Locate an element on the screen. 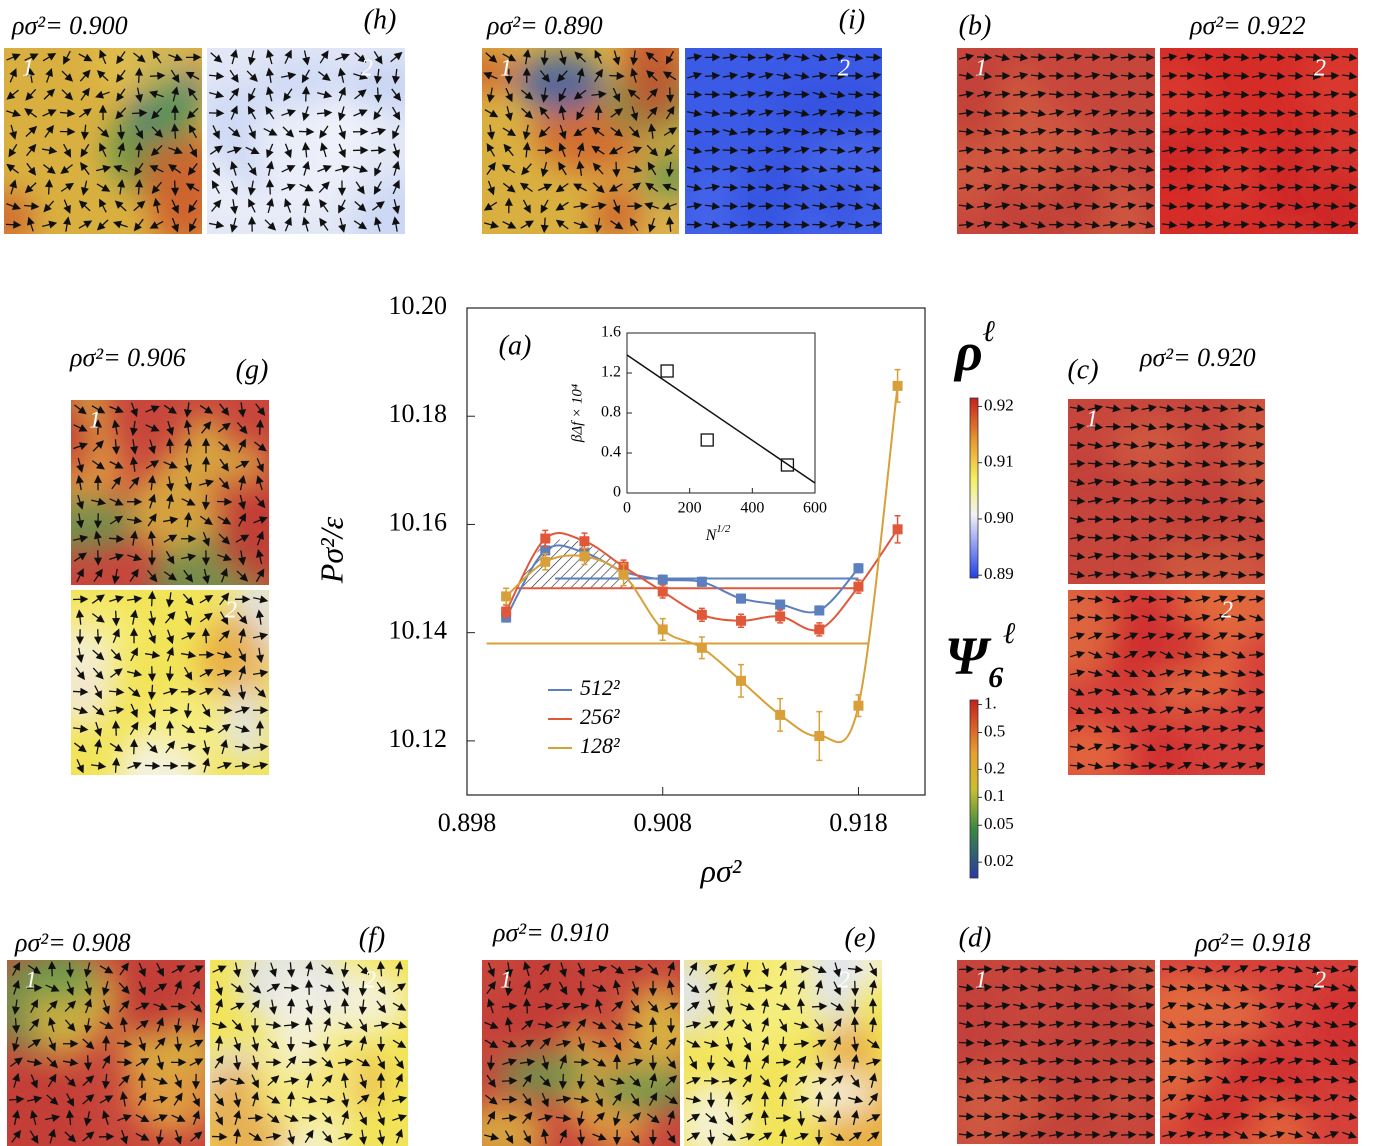 Image resolution: width=1375 pixels, height=1146 pixels. colorbar-title: ρℓ is located at coordinates (974, 349).